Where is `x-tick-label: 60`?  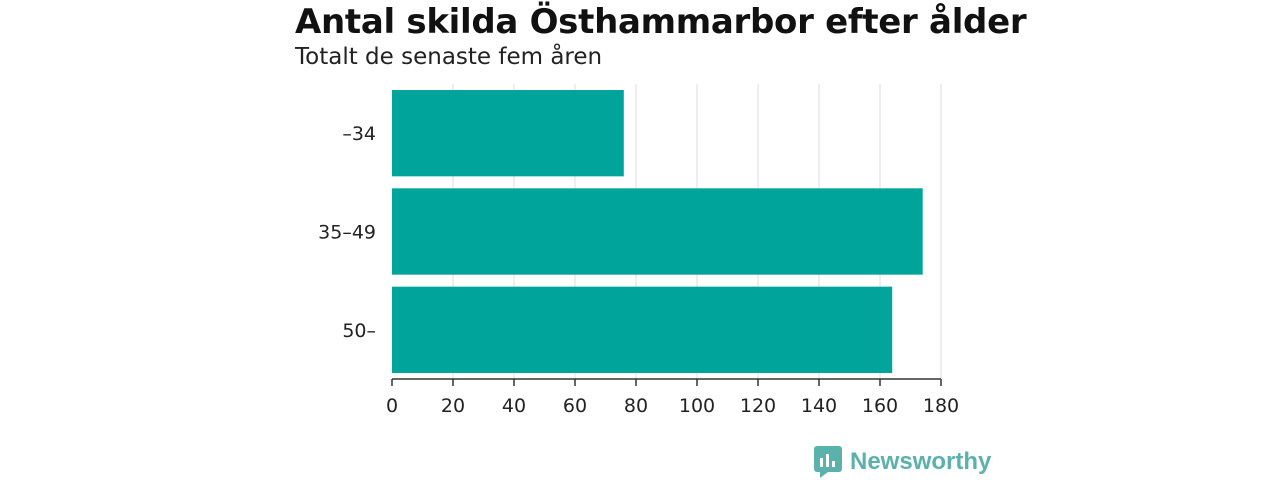 x-tick-label: 60 is located at coordinates (575, 406).